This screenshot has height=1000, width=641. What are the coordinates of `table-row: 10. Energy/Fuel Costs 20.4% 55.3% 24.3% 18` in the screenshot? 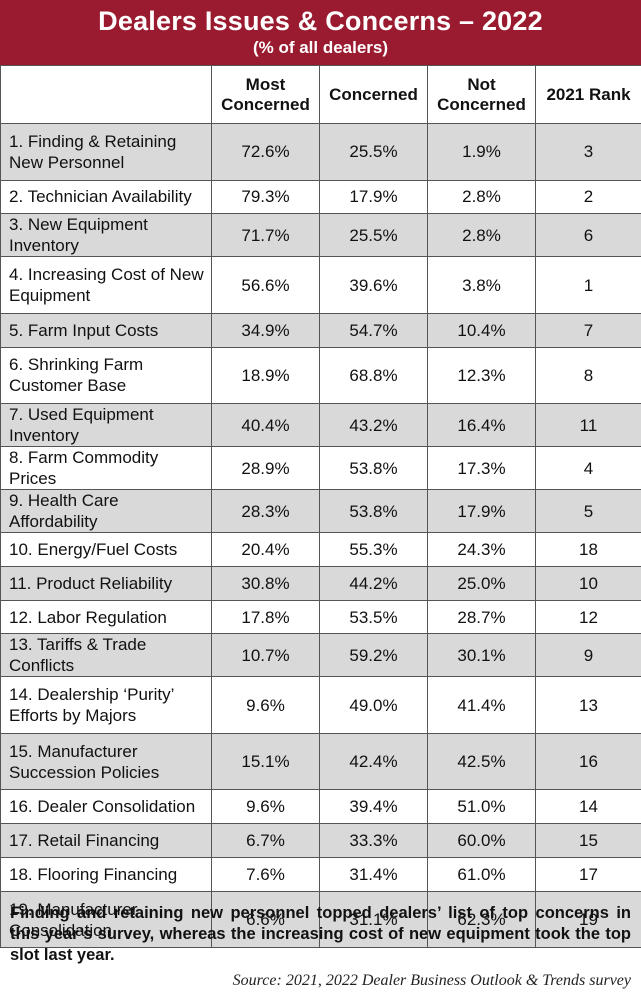 It's located at (320, 549).